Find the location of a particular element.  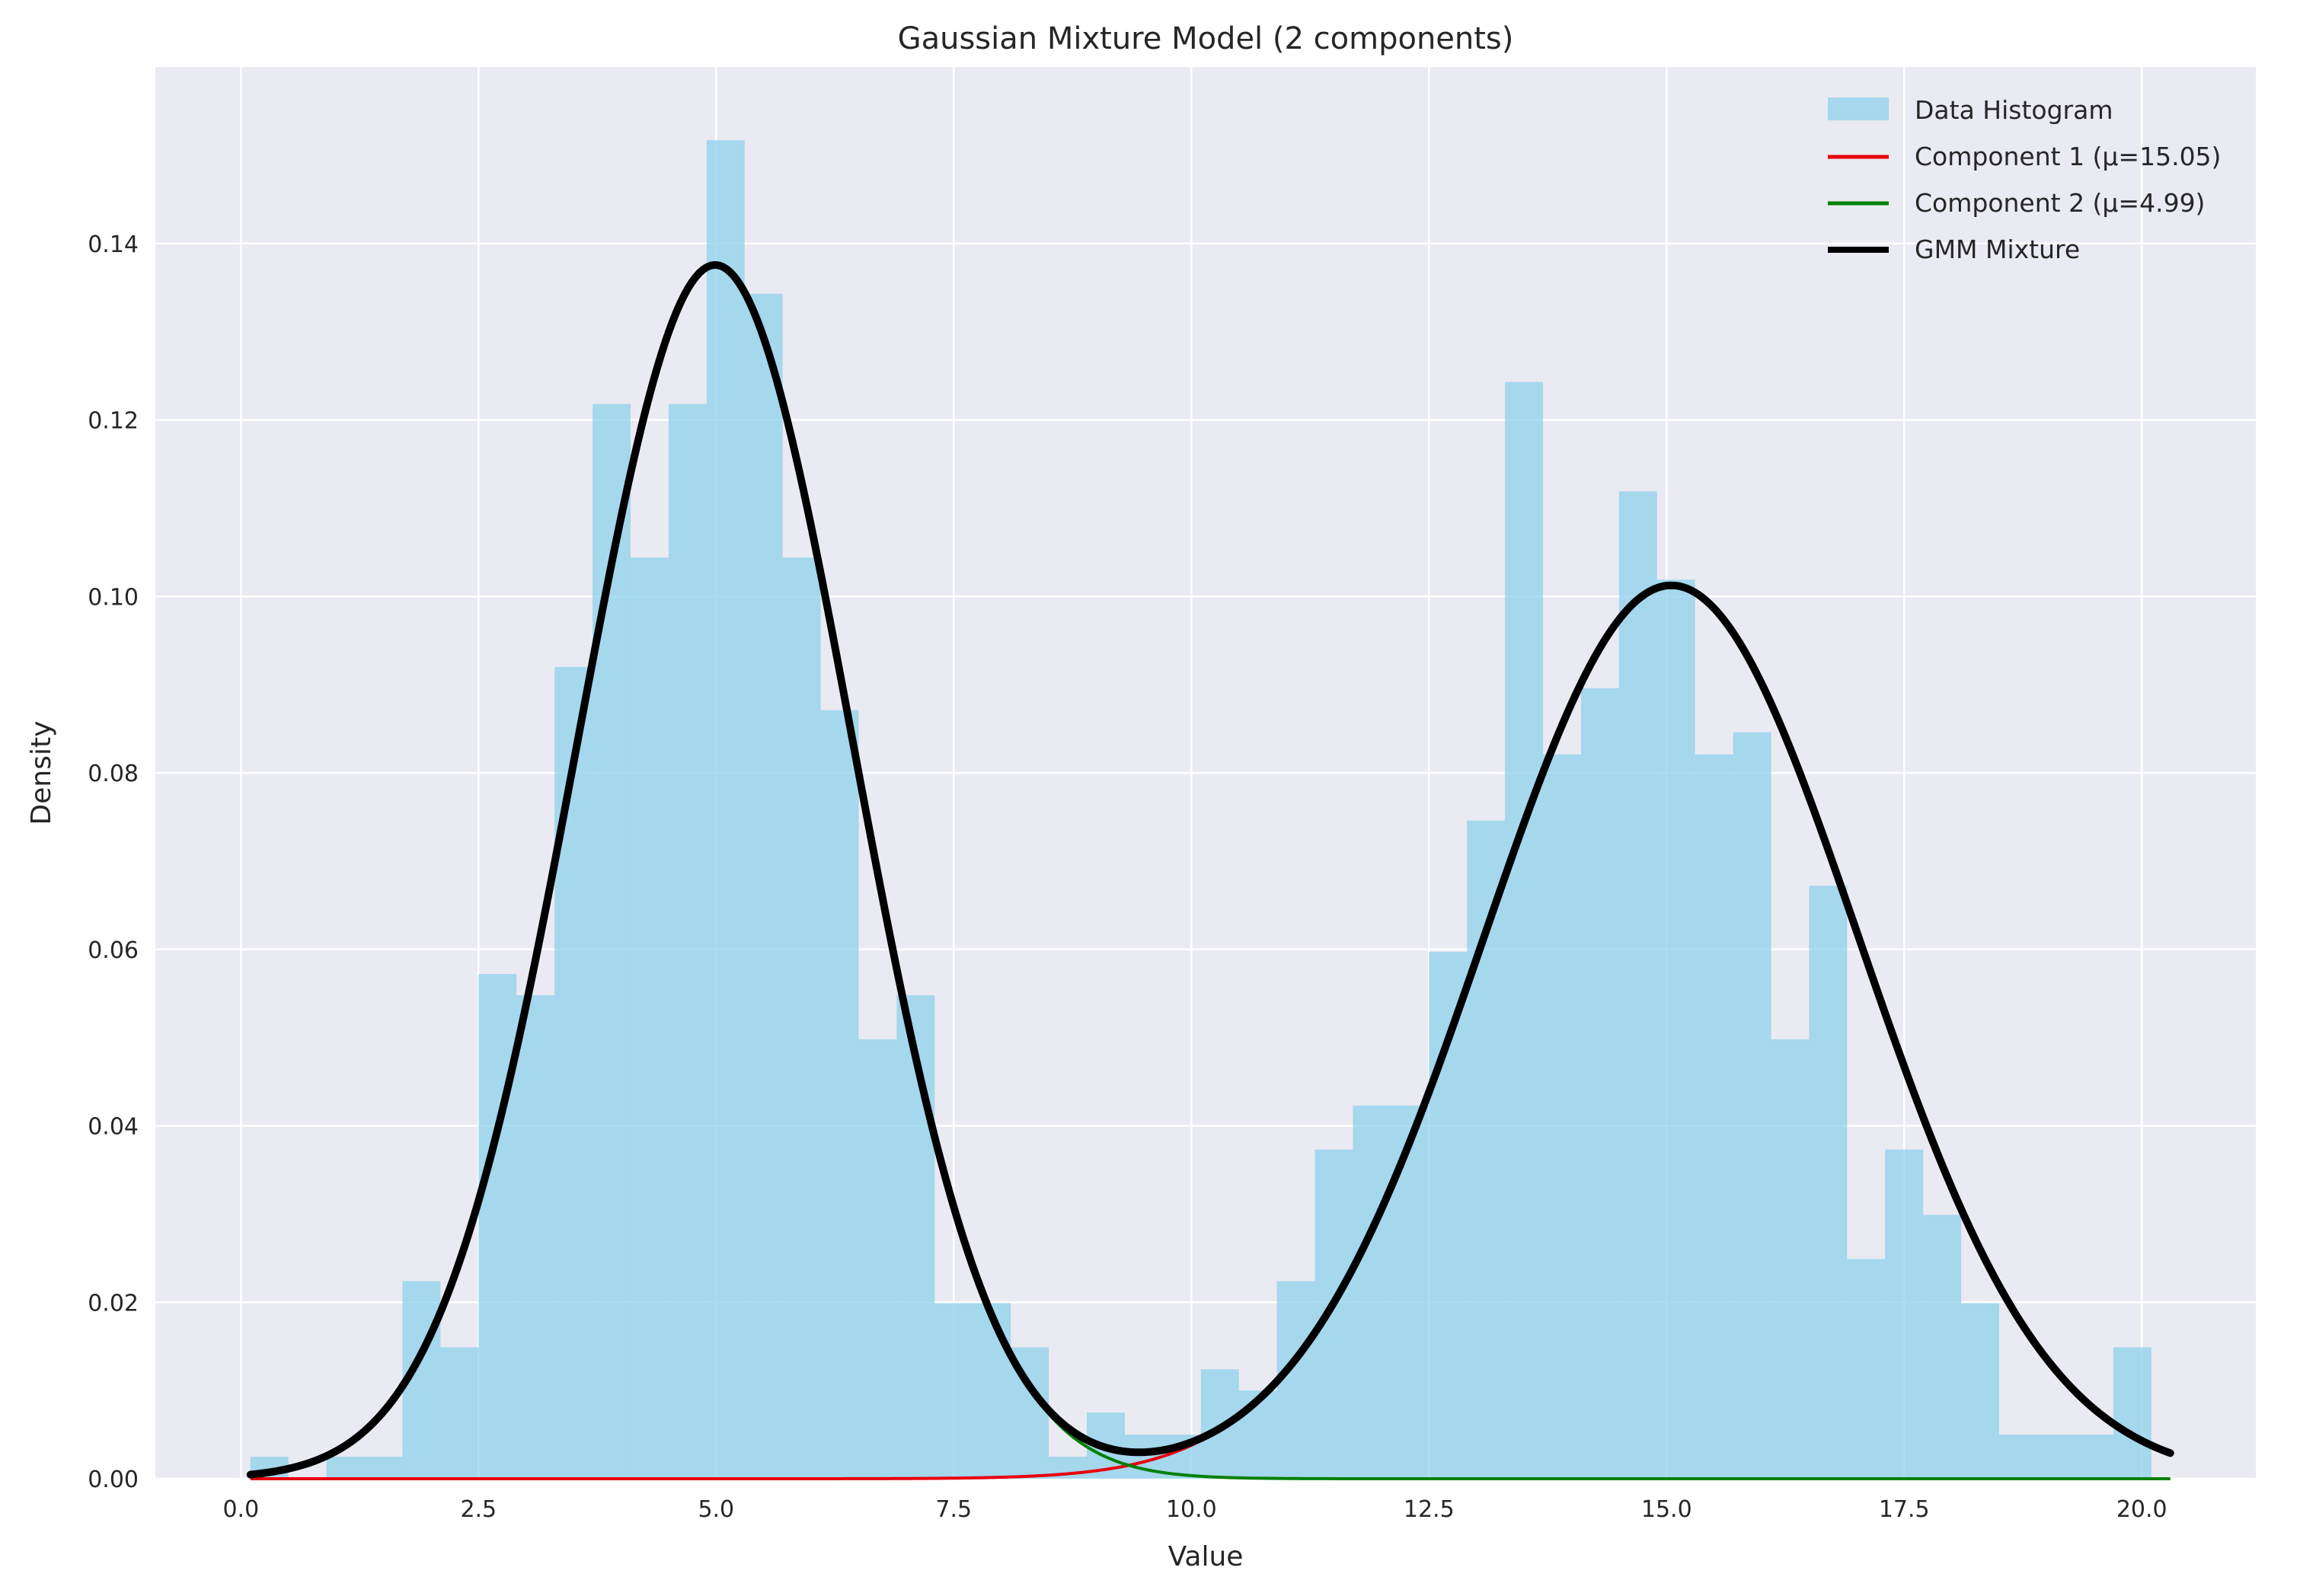

legend-label: Component 1 (μ=15.05) is located at coordinates (2068, 156).